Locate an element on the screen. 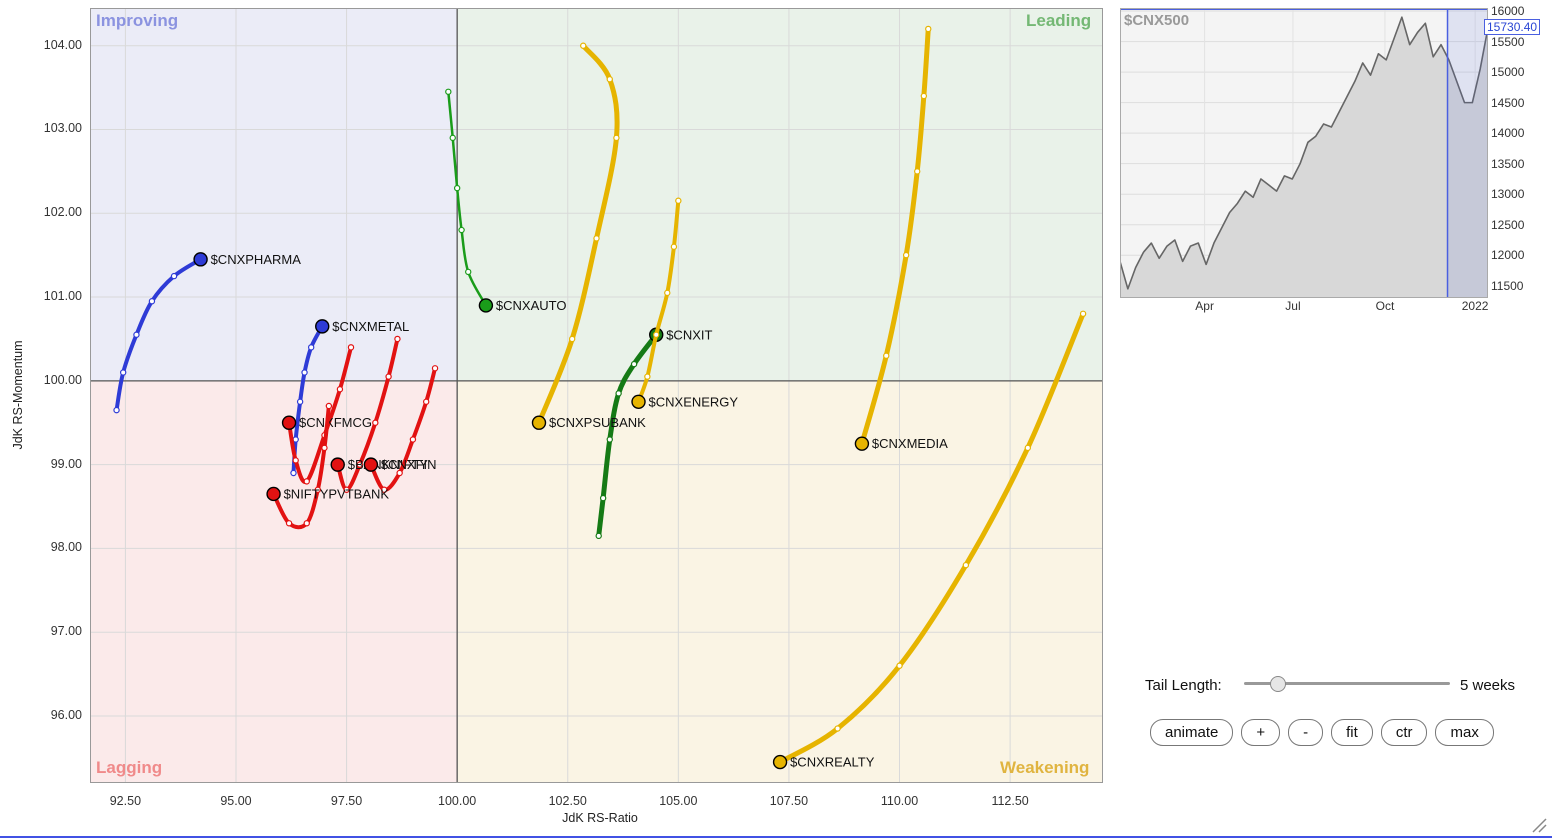  benchmark-x-tick-label: Oct is located at coordinates (1385, 306).